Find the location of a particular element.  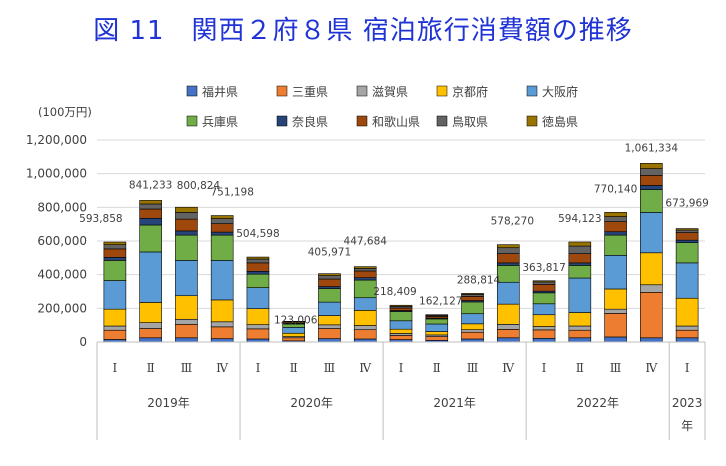

legend-item: 徳島県 is located at coordinates (552, 121).